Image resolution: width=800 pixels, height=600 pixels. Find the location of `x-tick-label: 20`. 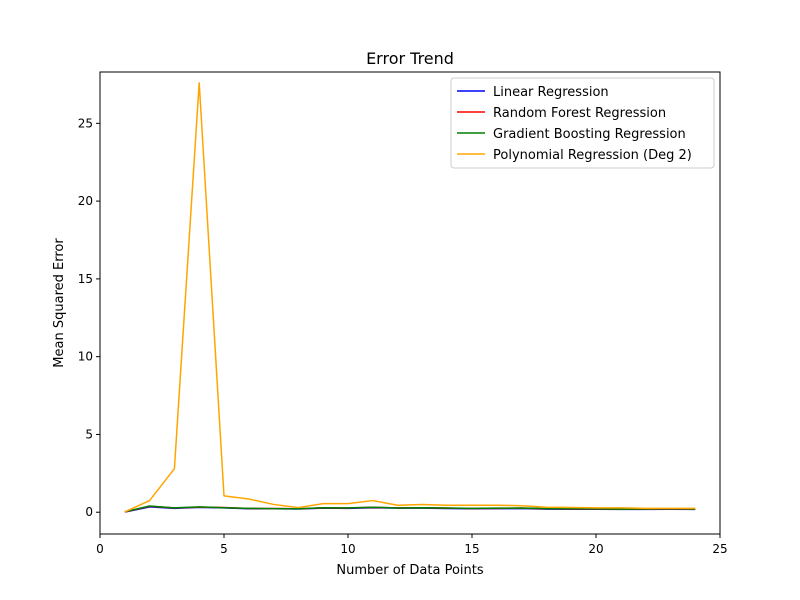

x-tick-label: 20 is located at coordinates (595, 549).